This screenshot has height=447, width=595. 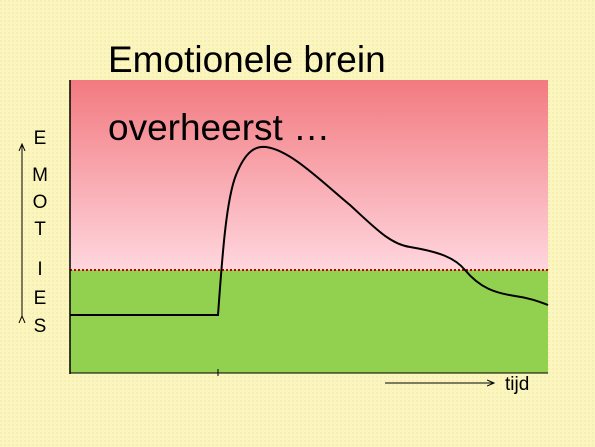 I want to click on x-label: tijd, so click(x=517, y=384).